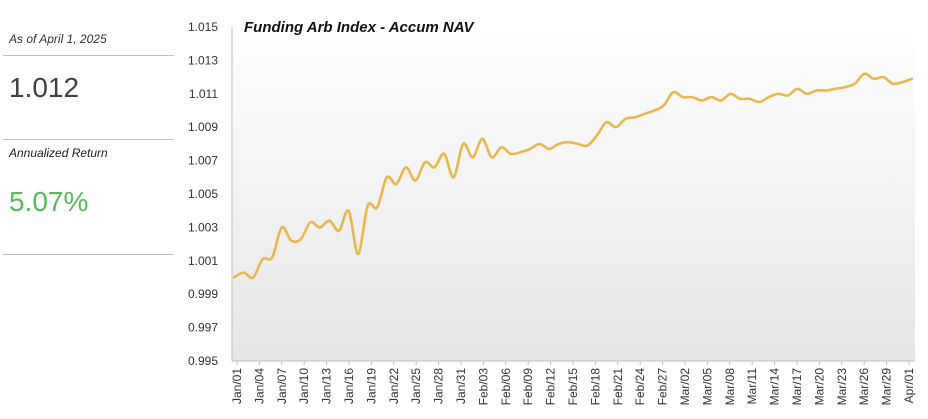 The image size is (928, 419). Describe the element at coordinates (528, 387) in the screenshot. I see `x-tick-label: Feb/09` at that location.